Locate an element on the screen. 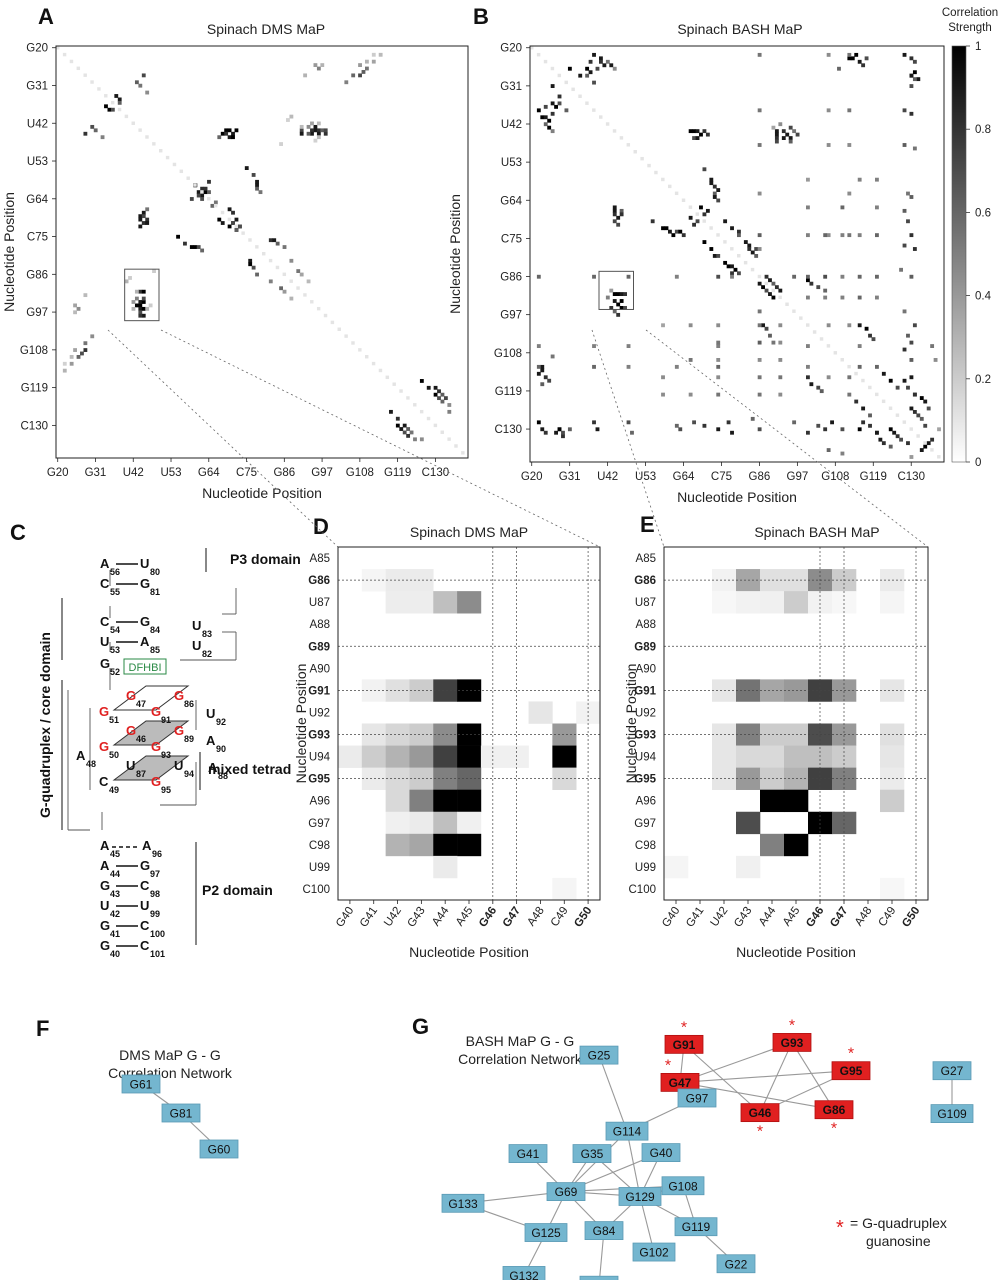 Image resolution: width=1000 pixels, height=1280 pixels. panel-letter-g: G is located at coordinates (420, 1026).